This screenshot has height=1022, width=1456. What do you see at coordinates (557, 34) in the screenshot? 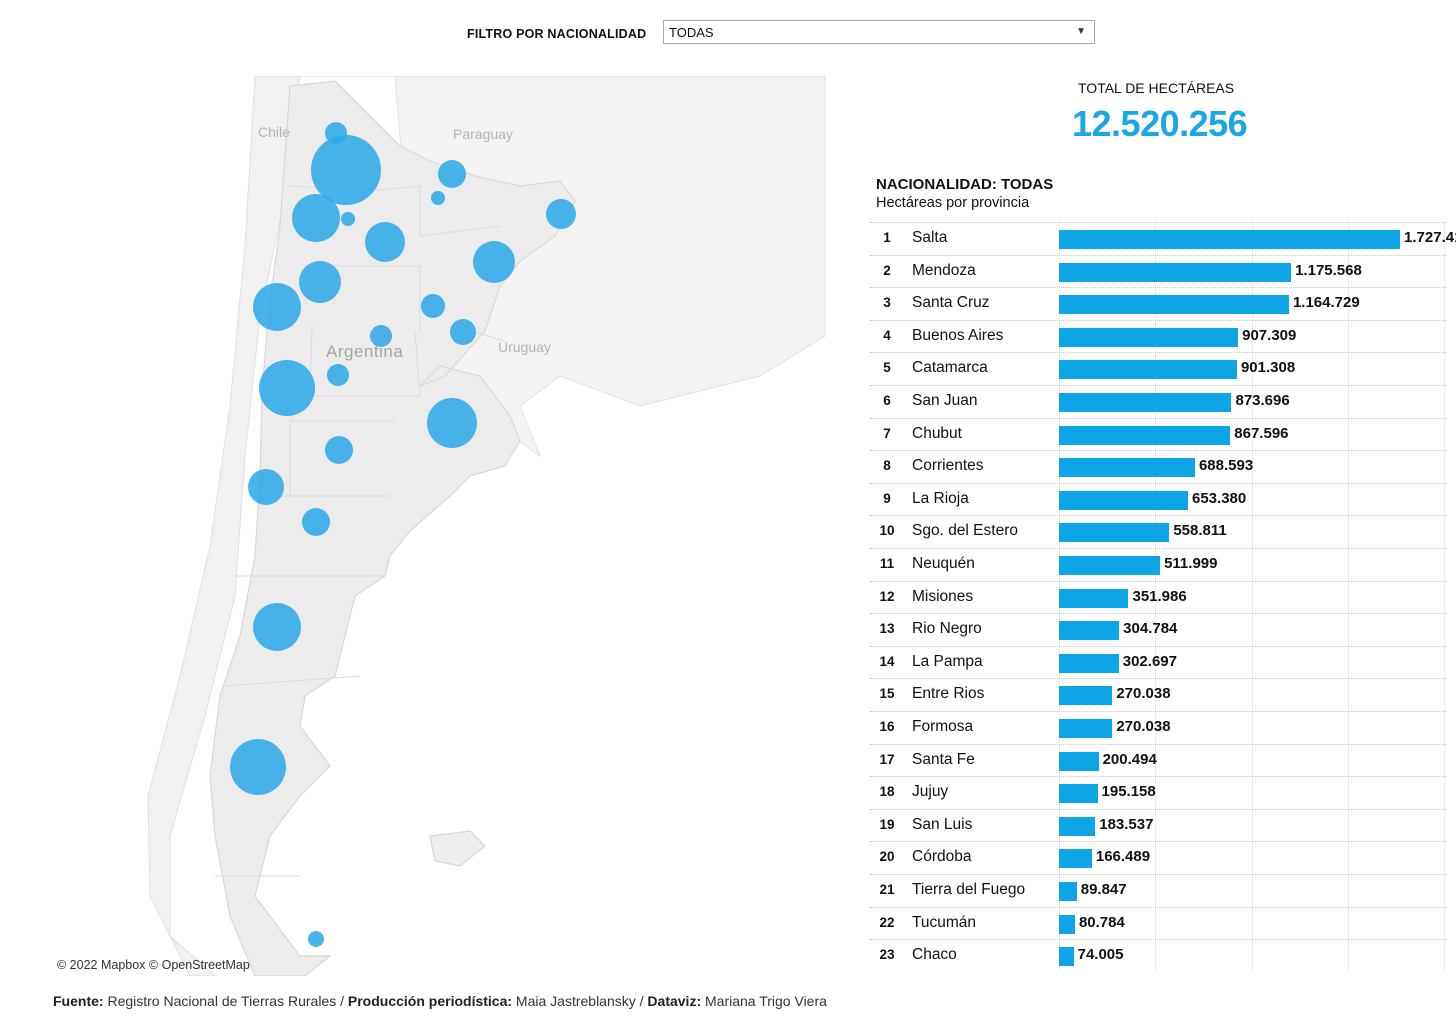
I see `filter-label: FILTRO POR NACIONALIDAD` at bounding box center [557, 34].